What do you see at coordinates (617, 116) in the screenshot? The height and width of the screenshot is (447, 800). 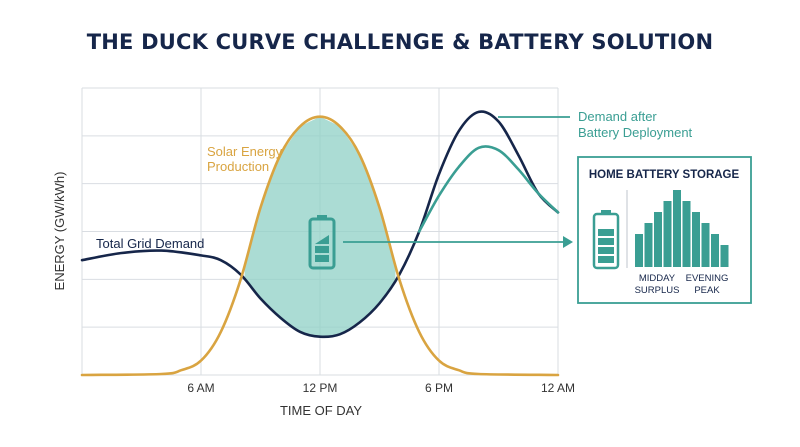 I see `after-label-line1: Demand after` at bounding box center [617, 116].